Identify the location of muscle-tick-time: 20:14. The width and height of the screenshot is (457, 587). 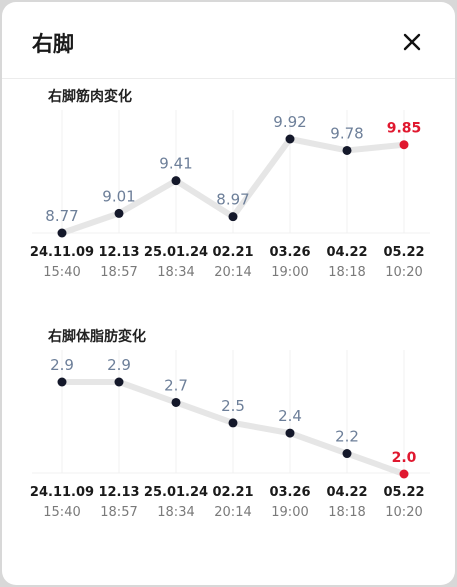
(232, 272).